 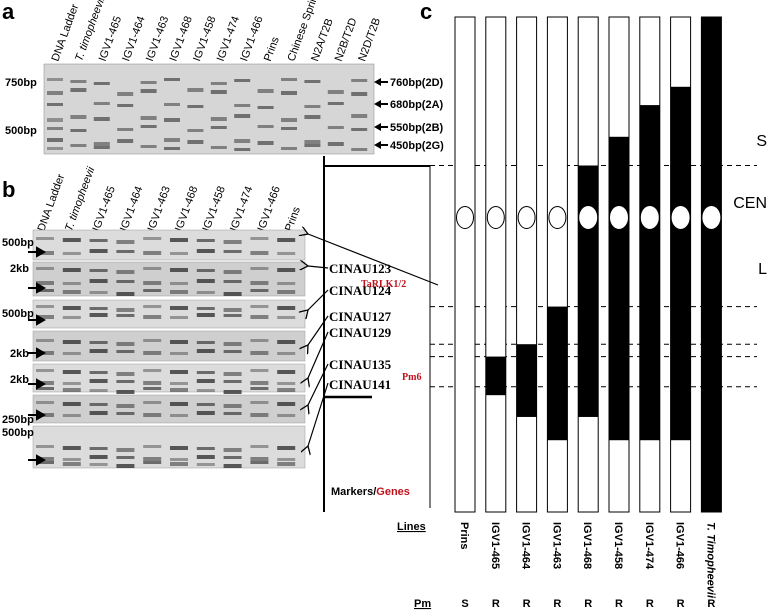 I want to click on gene-pm6: Pm6, so click(x=411, y=377).